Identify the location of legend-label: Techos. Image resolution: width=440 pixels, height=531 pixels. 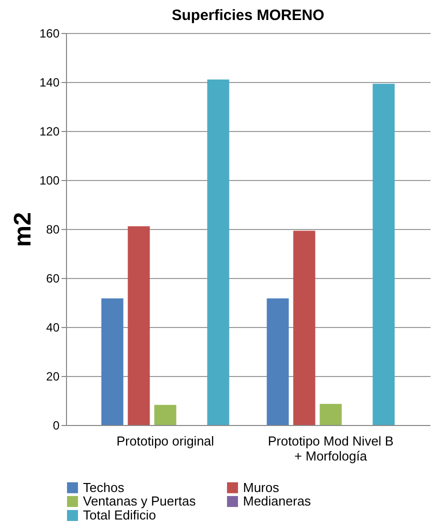
(104, 487).